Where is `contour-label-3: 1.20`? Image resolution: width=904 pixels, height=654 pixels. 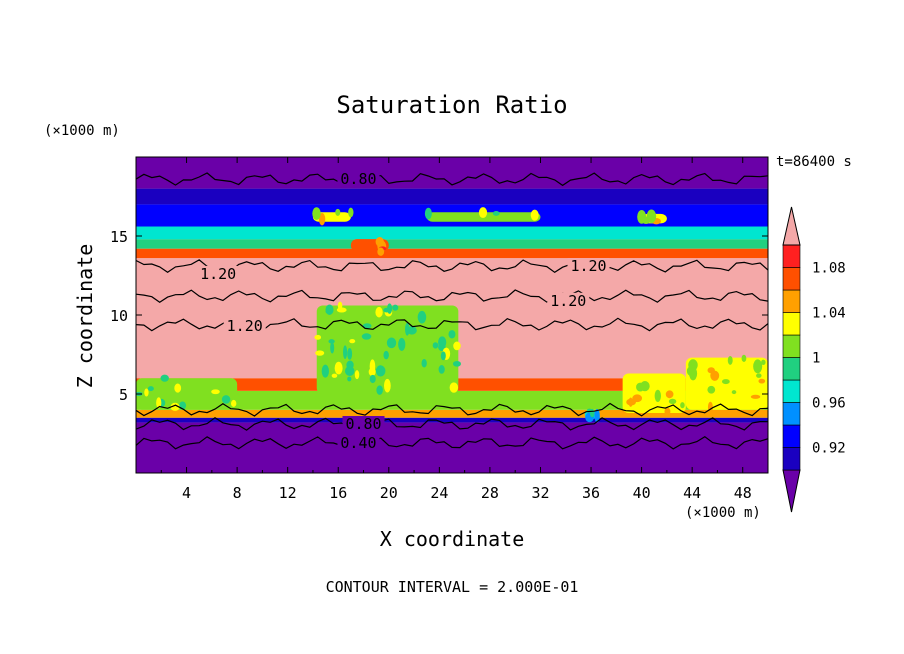
contour-label-3: 1.20 is located at coordinates (568, 301).